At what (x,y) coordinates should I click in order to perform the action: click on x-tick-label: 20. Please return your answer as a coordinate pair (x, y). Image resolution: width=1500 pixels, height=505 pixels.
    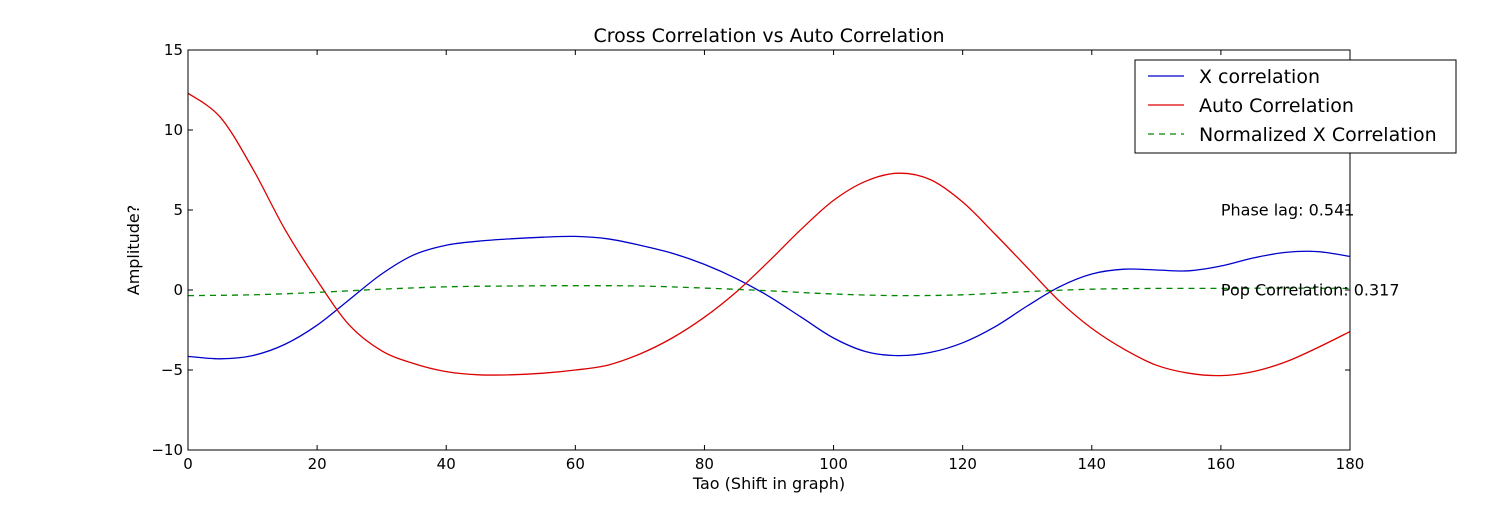
    Looking at the image, I should click on (317, 464).